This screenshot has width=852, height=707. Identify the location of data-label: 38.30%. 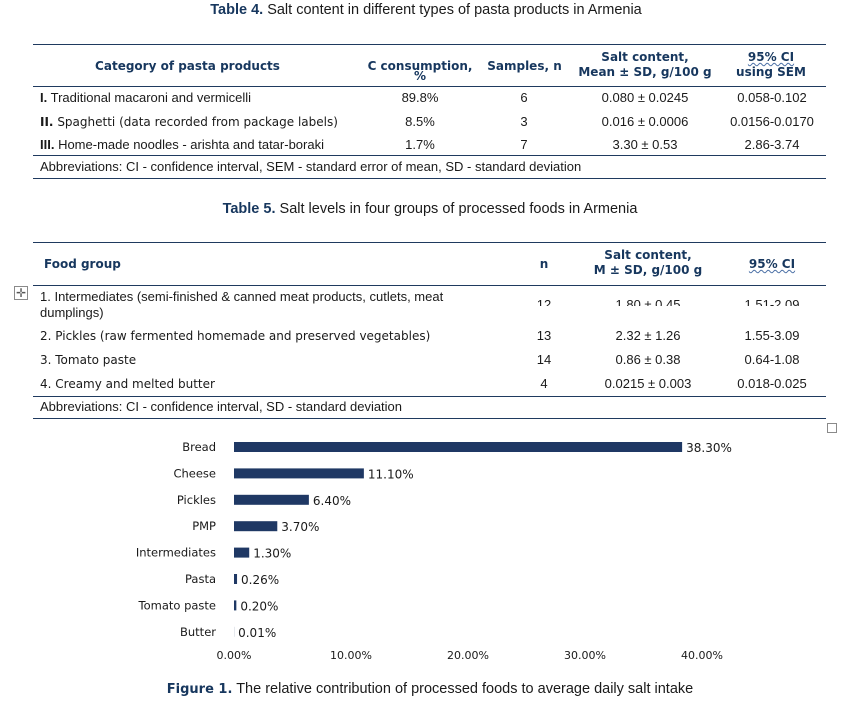
(709, 448).